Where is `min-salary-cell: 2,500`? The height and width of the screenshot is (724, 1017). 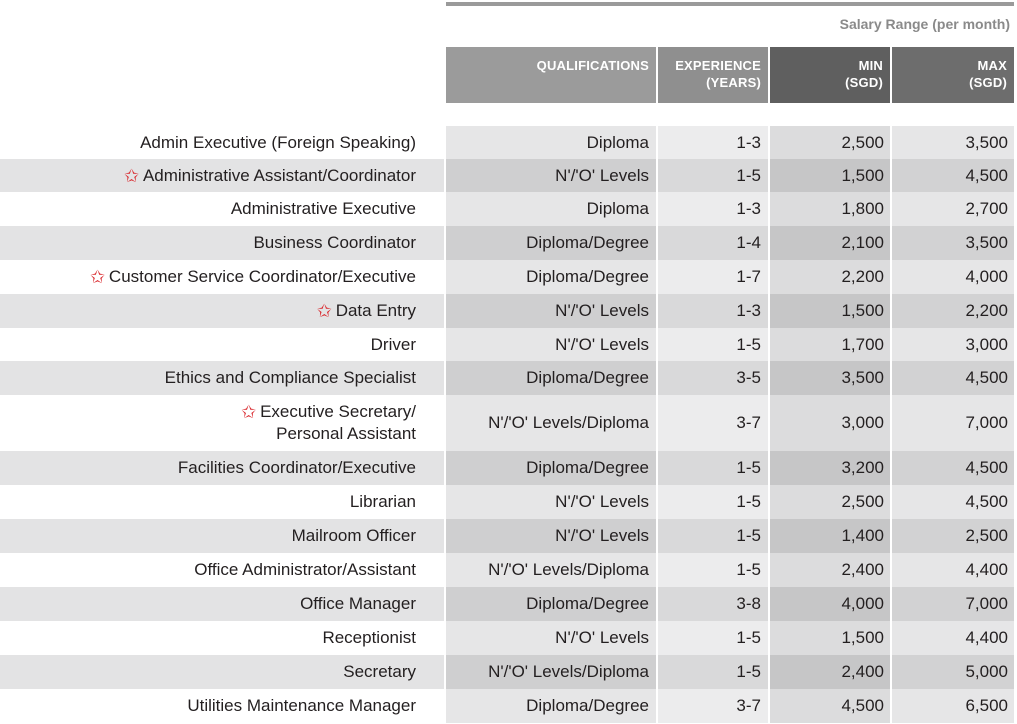
min-salary-cell: 2,500 is located at coordinates (830, 502).